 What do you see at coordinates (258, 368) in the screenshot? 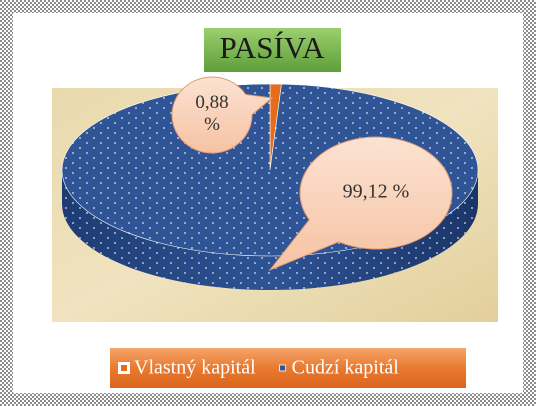
I see `legend: Vlastný kapitál Cudzí kapitál` at bounding box center [258, 368].